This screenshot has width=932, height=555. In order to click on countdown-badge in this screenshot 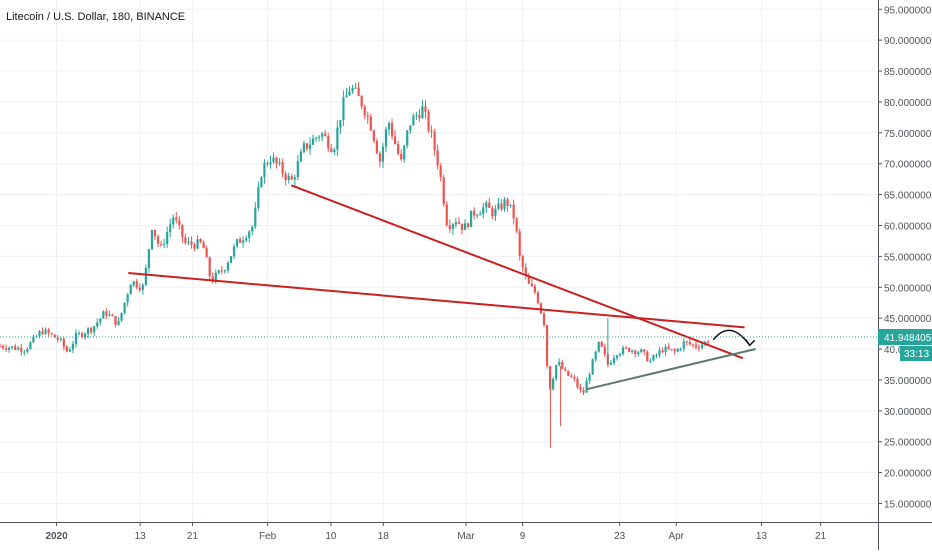, I will do `click(916, 353)`.